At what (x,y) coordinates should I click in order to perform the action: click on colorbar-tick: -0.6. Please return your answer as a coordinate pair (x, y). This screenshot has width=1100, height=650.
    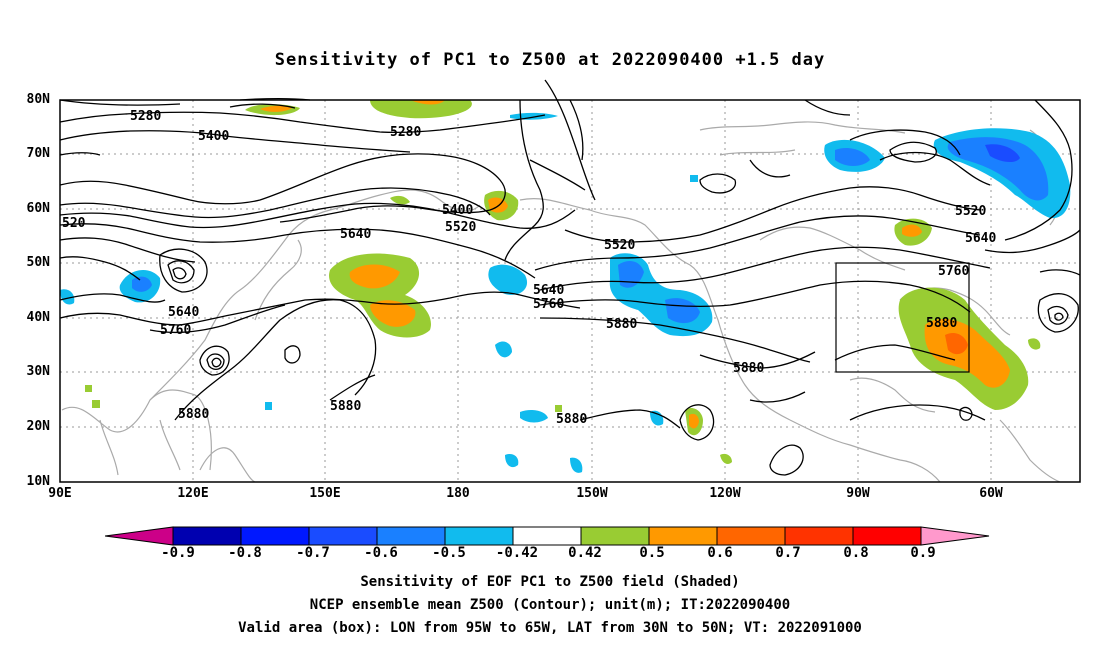
    Looking at the image, I should click on (381, 553).